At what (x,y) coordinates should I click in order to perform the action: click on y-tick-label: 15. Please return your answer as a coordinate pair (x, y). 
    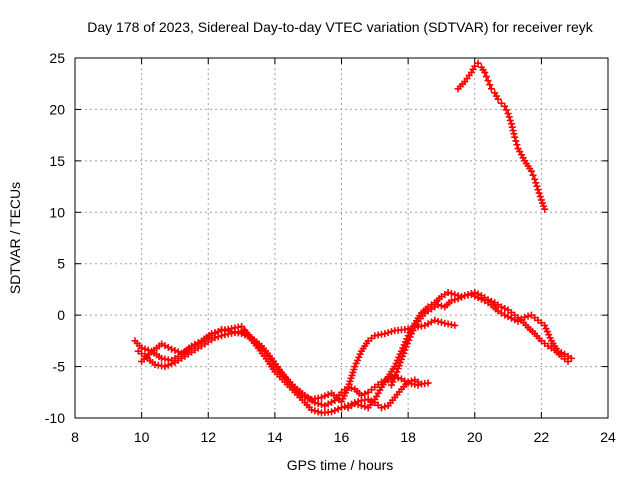
    Looking at the image, I should click on (57, 161).